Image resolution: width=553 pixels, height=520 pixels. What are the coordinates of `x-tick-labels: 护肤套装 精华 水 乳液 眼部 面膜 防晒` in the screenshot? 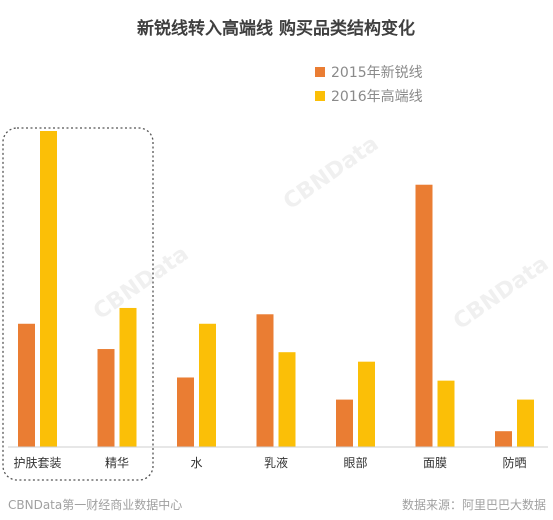 It's located at (269, 462).